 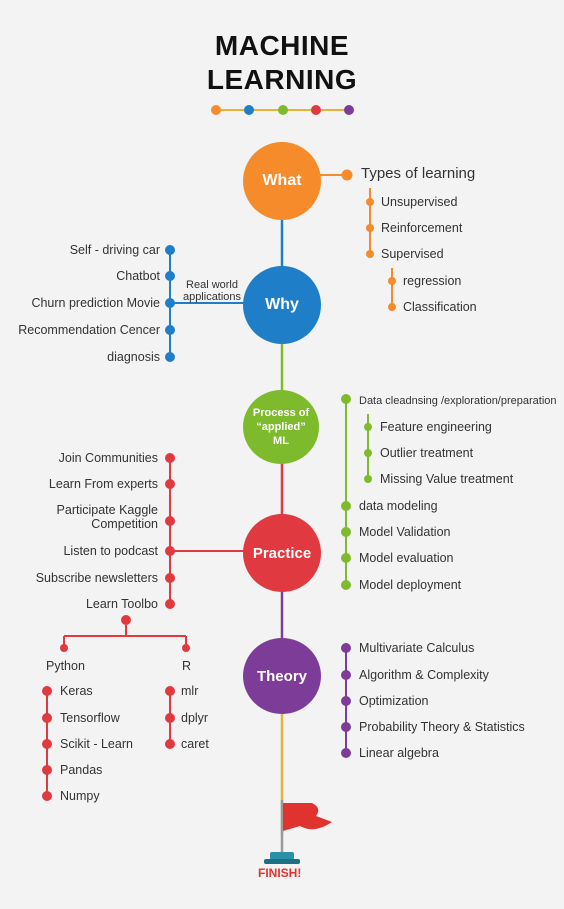 I want to click on title-line-1: MACHINE, so click(x=282, y=45).